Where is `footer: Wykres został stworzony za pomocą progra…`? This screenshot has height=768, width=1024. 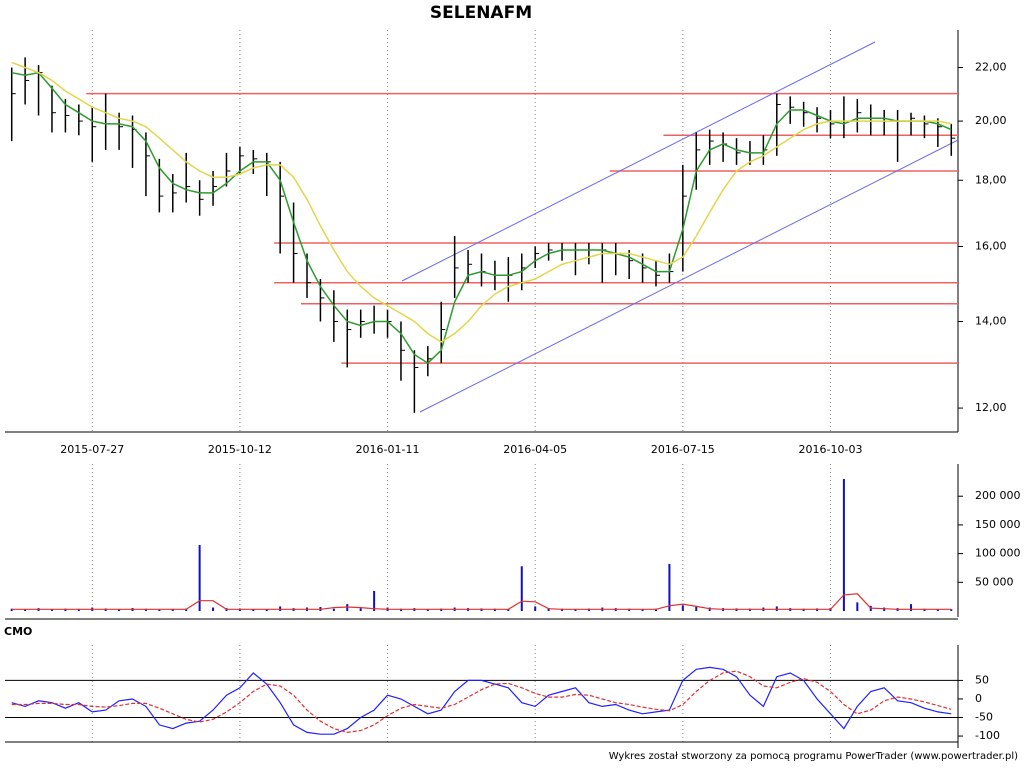
footer: Wykres został stworzony za pomocą progra… is located at coordinates (813, 756).